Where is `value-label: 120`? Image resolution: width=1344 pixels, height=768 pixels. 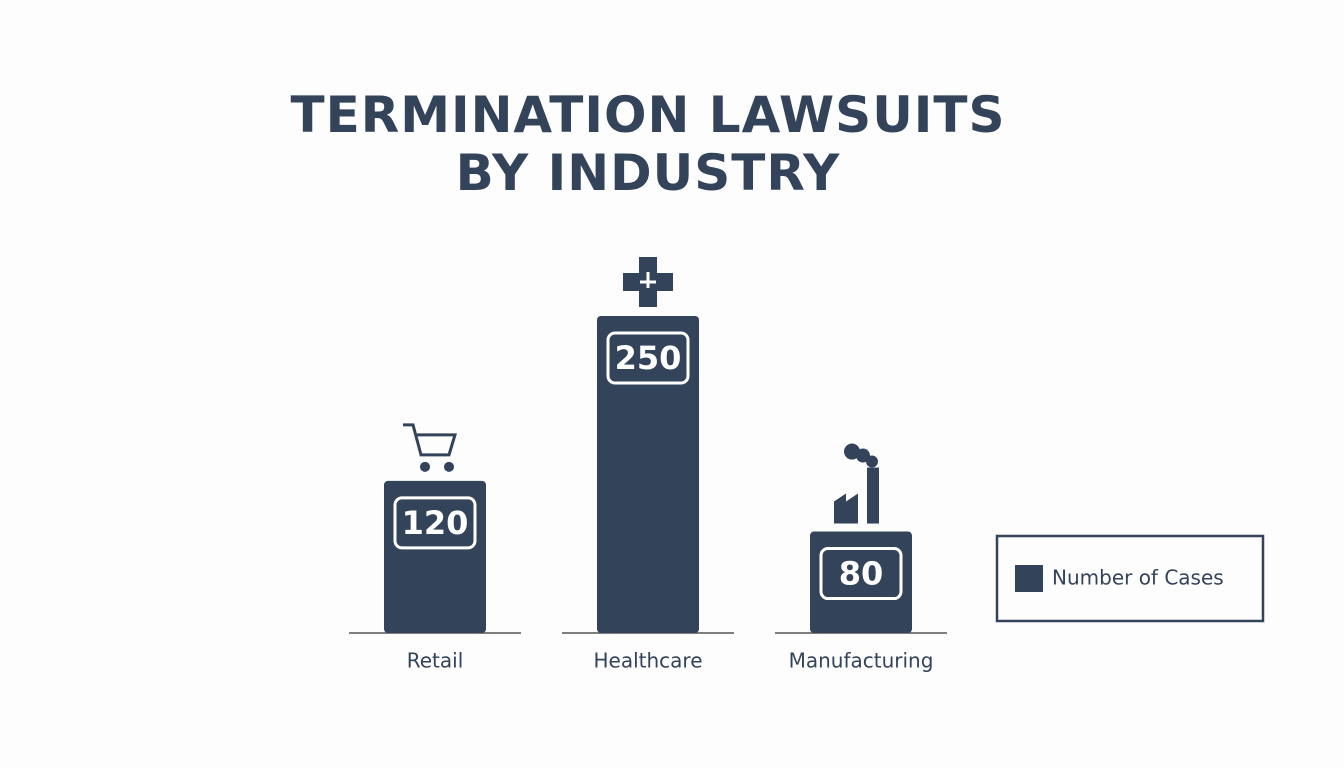
value-label: 120 is located at coordinates (435, 523).